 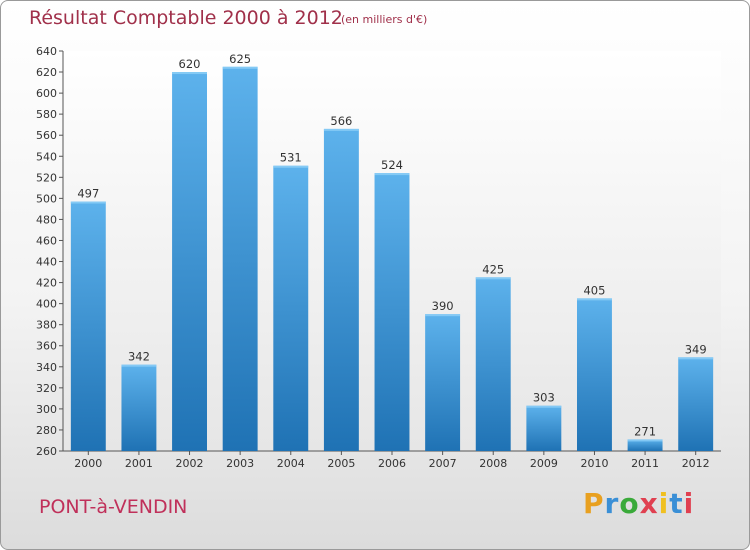 What do you see at coordinates (594, 463) in the screenshot?
I see `x-tick-label: 2010` at bounding box center [594, 463].